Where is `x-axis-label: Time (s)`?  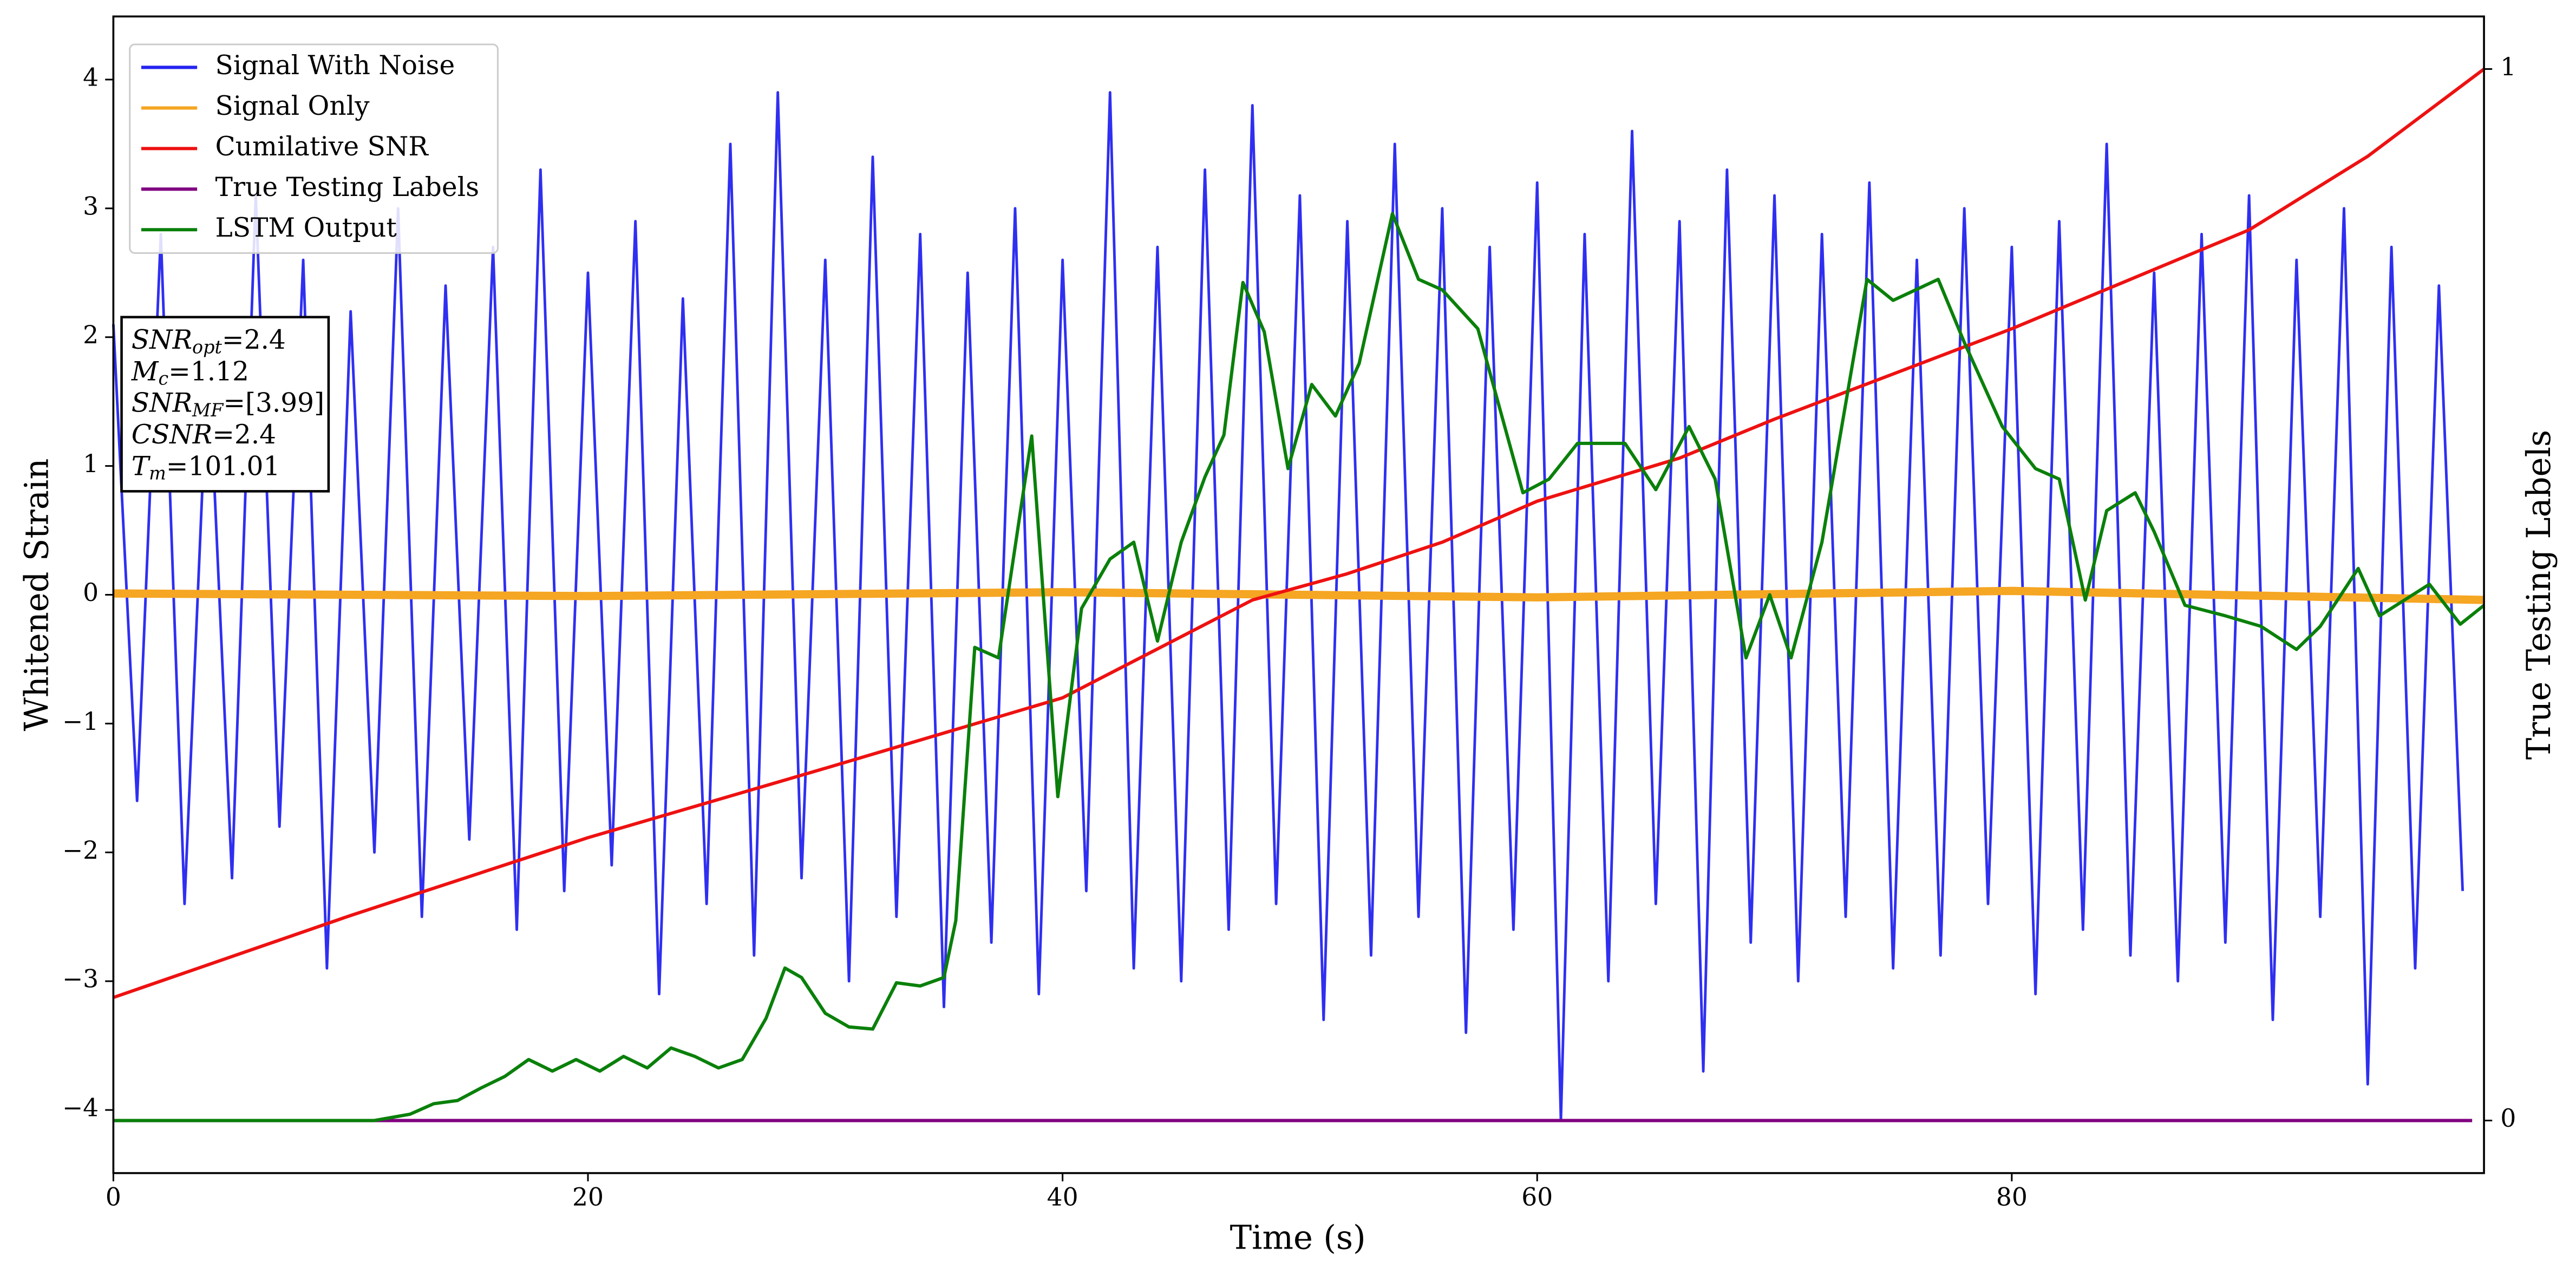 x-axis-label: Time (s) is located at coordinates (1298, 1238).